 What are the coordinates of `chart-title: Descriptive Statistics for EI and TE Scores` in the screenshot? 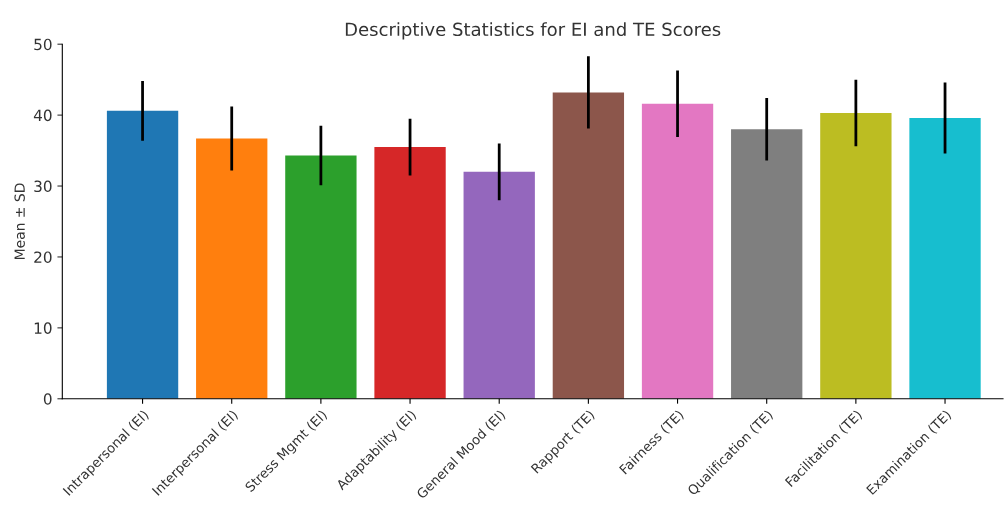 It's located at (533, 31).